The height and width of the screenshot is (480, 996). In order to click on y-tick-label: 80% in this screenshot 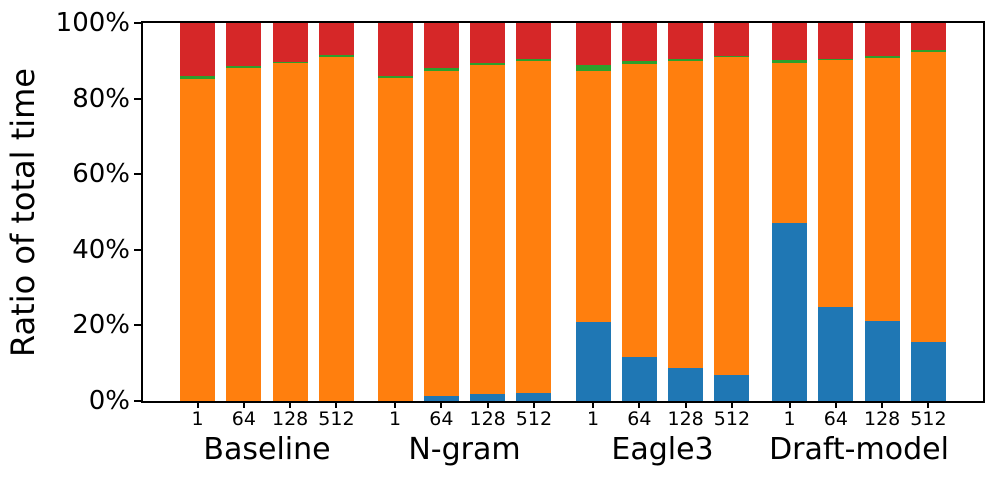, I will do `click(101, 98)`.